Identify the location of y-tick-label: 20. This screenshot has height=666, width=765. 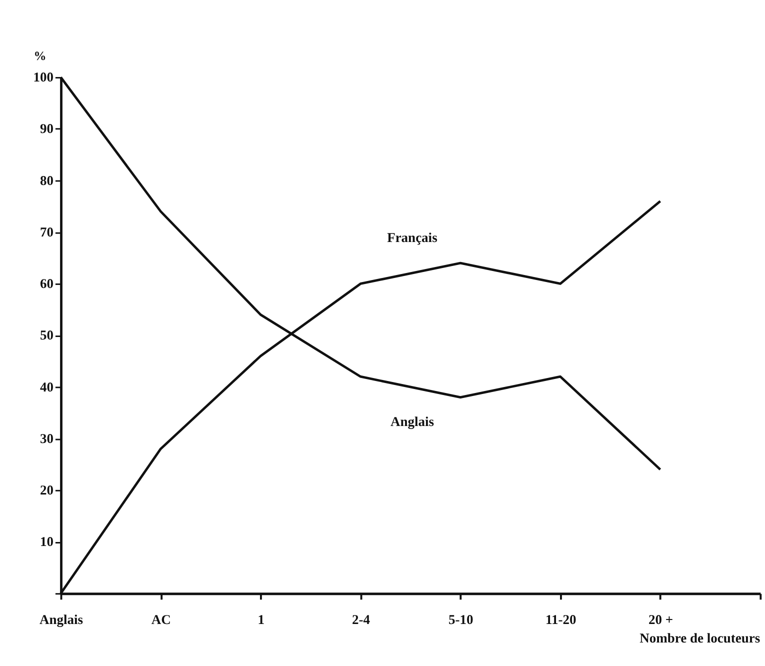
(47, 490).